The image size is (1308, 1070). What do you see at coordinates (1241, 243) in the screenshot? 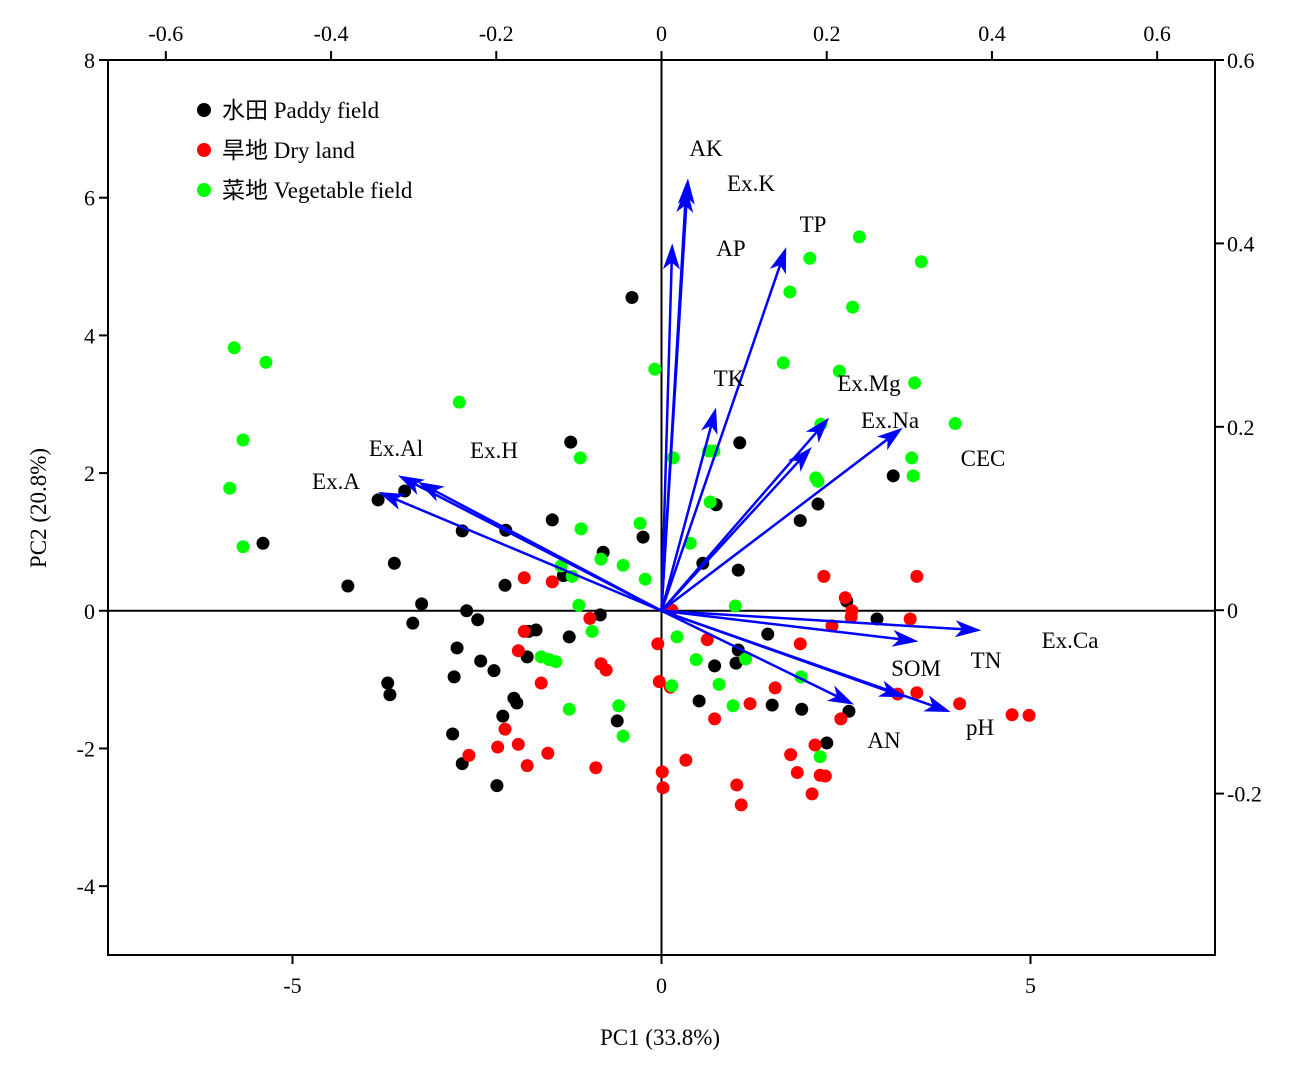
I see `right-tick-label: 0.4` at bounding box center [1241, 243].